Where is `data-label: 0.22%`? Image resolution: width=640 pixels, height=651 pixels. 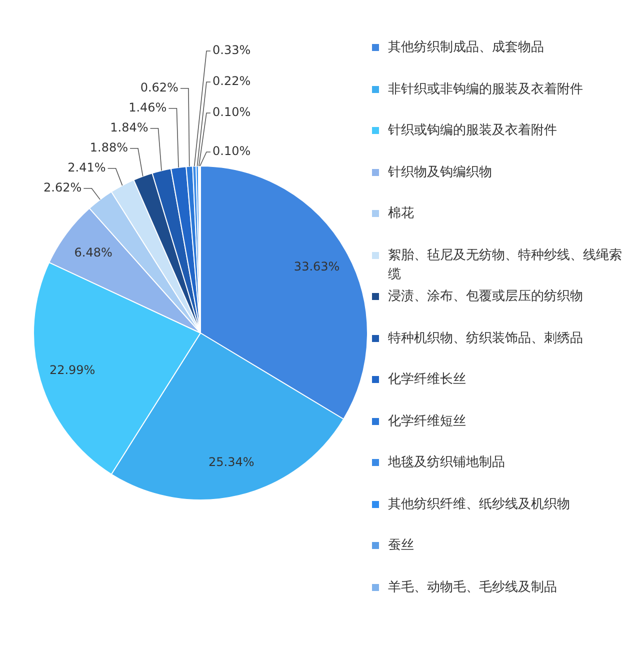
data-label: 0.22% is located at coordinates (231, 81).